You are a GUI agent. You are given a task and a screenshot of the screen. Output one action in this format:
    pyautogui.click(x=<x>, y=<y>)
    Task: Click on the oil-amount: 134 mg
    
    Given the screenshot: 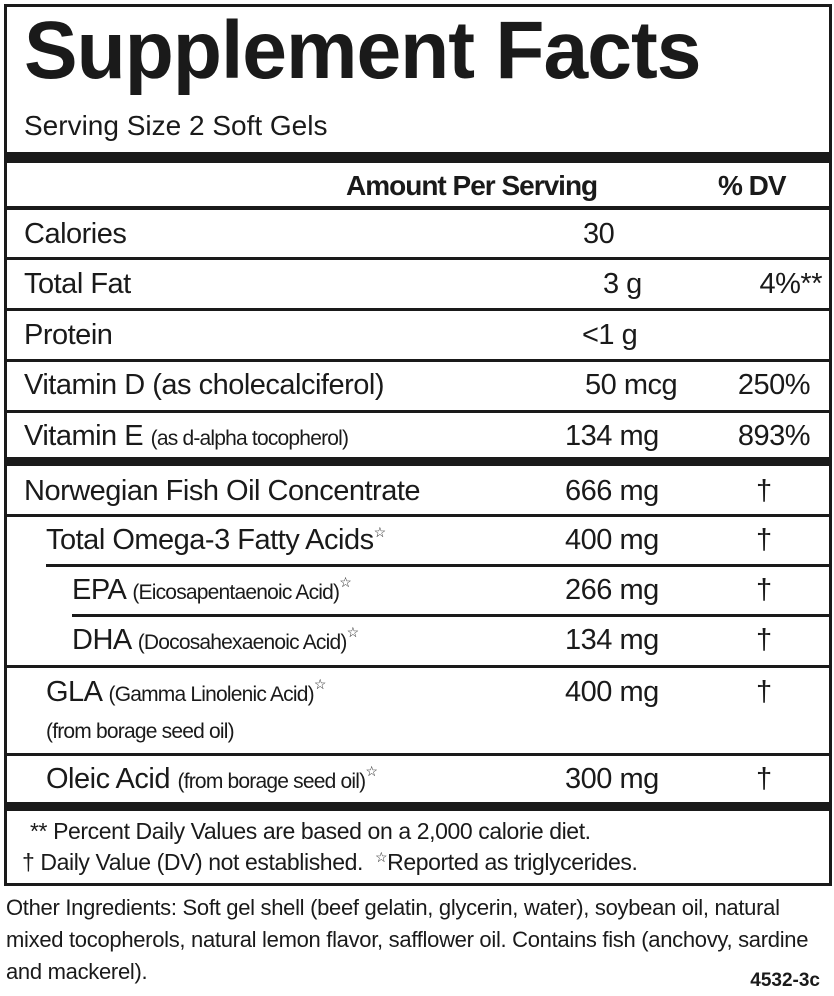 What is the action you would take?
    pyautogui.click(x=612, y=640)
    